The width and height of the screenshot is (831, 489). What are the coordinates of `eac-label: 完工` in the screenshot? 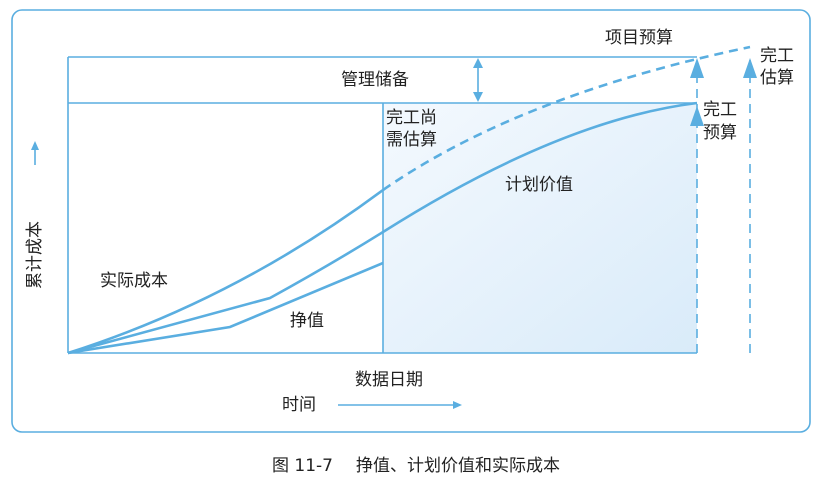 It's located at (777, 56).